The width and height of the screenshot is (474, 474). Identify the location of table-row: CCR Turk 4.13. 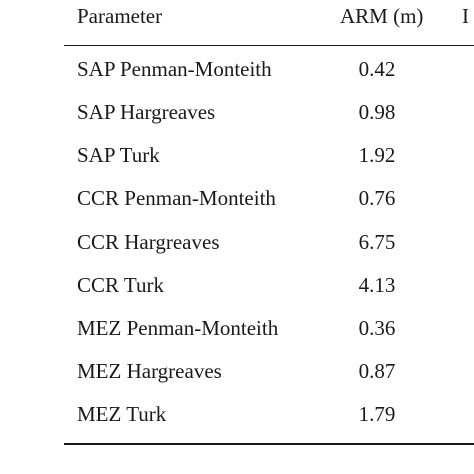
(237, 294).